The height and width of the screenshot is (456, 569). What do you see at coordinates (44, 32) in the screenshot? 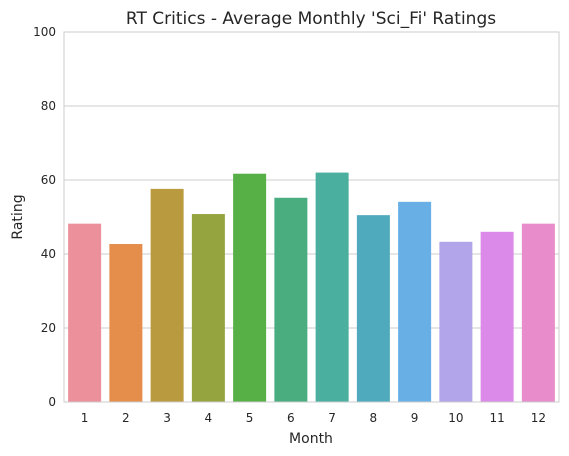
I see `y-tick-label: 100` at bounding box center [44, 32].